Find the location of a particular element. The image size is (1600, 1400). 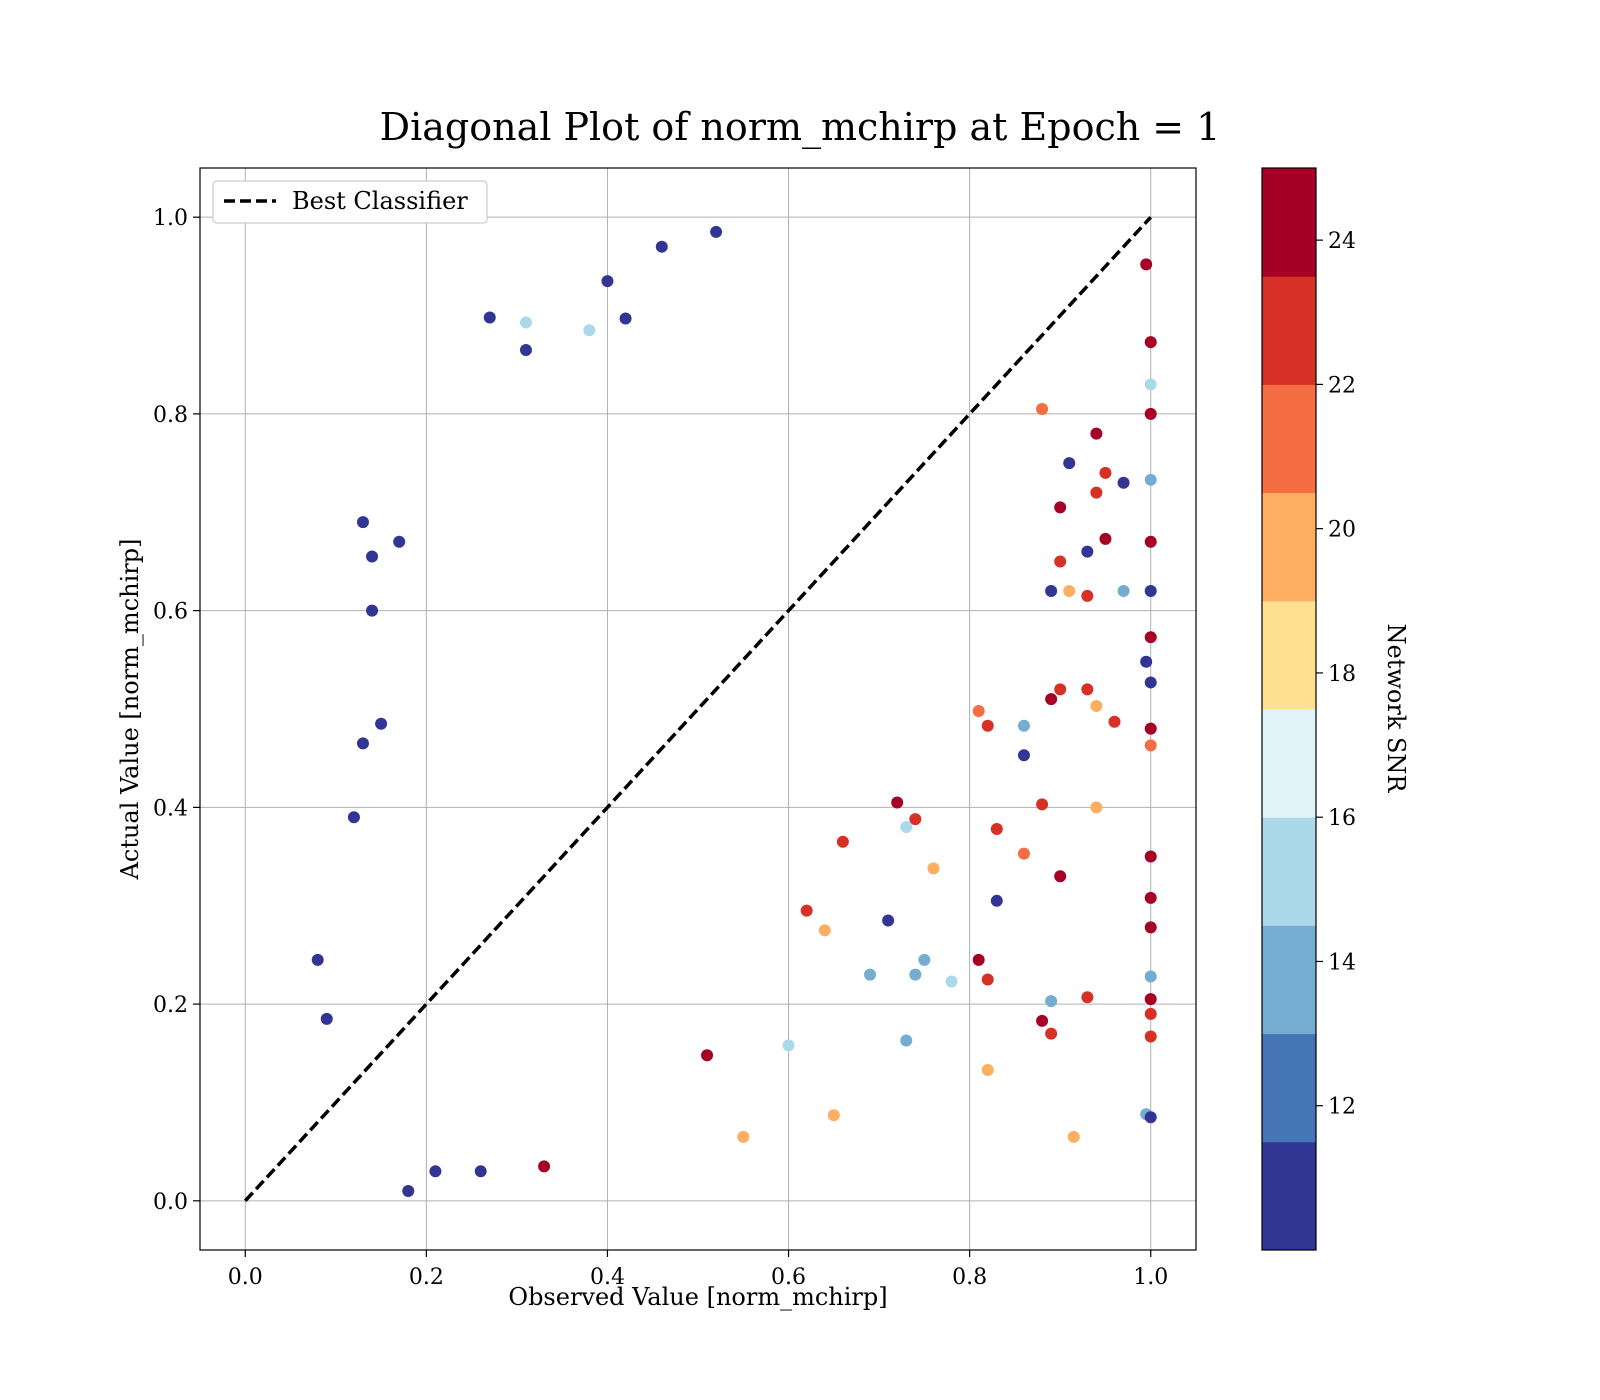

colorbar-tick-label: 12 is located at coordinates (1342, 1107).